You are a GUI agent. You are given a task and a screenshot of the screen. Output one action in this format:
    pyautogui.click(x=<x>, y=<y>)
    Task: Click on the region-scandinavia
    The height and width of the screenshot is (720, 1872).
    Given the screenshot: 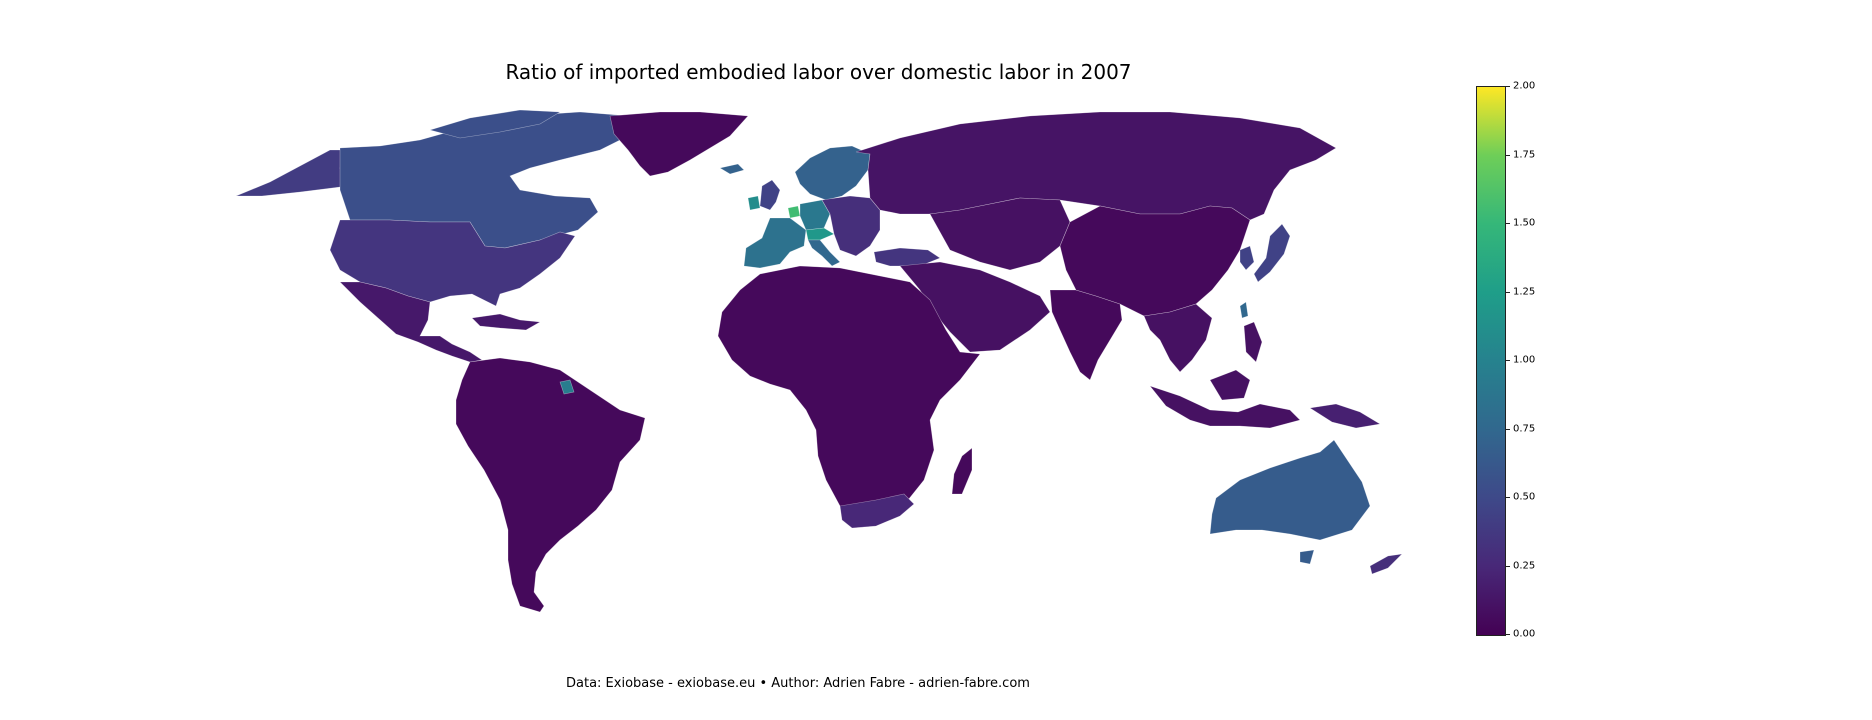 What is the action you would take?
    pyautogui.click(x=832, y=173)
    